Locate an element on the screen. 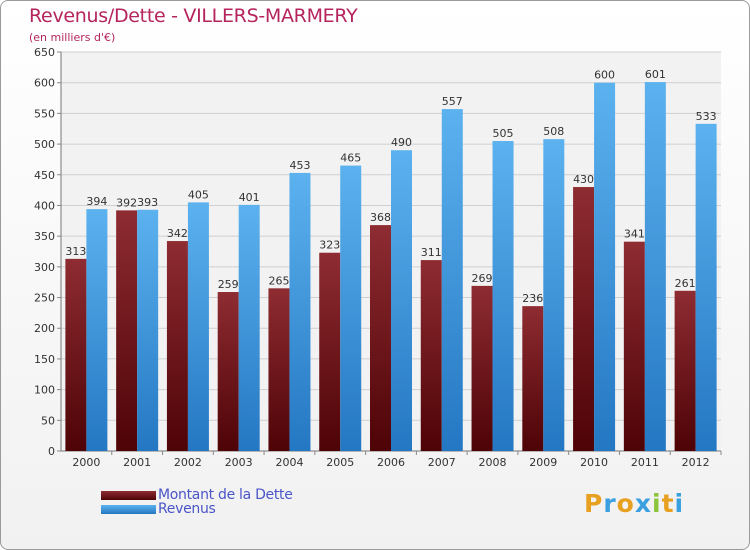 This screenshot has height=550, width=750. data-label: 392 is located at coordinates (126, 202).